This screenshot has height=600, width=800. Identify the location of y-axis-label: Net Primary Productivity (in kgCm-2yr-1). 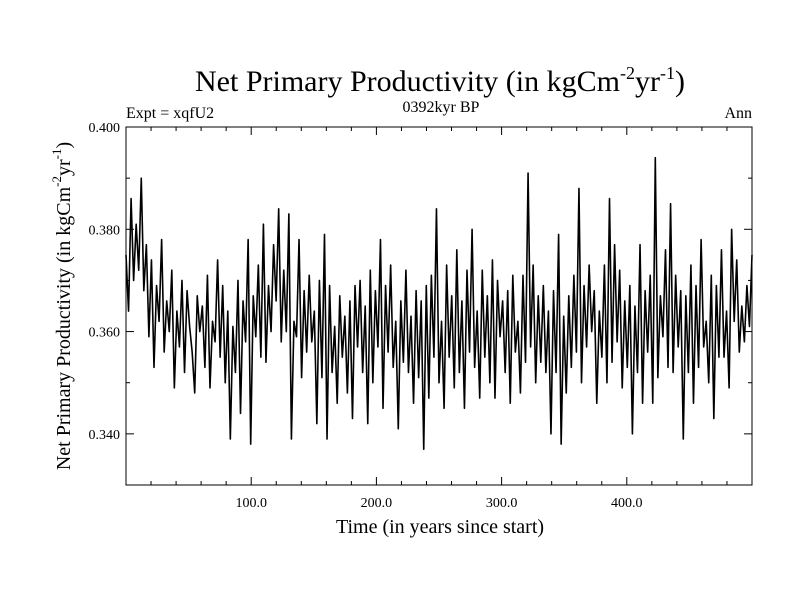
(62, 306).